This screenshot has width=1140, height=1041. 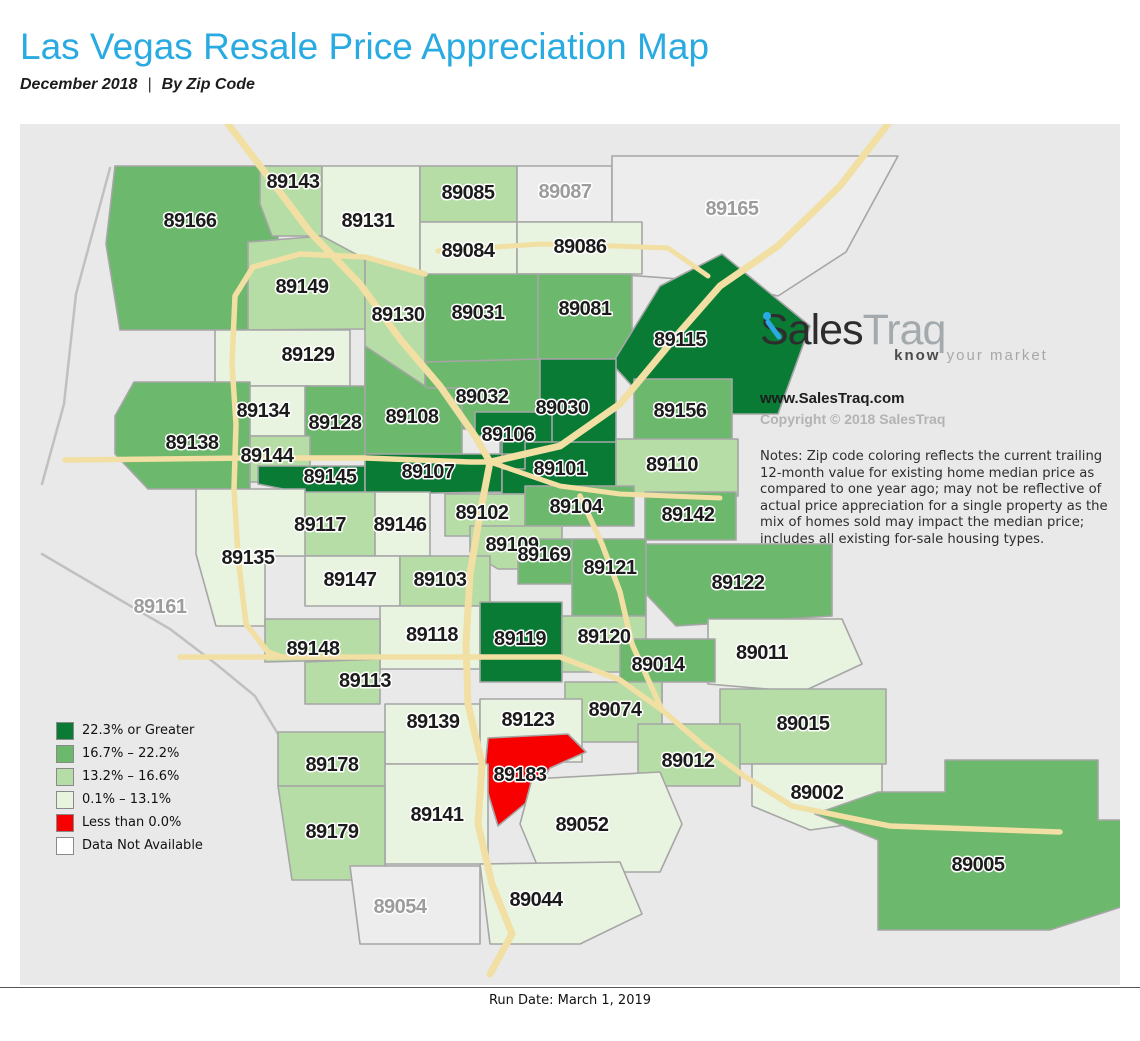 What do you see at coordinates (605, 480) in the screenshot?
I see `road-east-connector` at bounding box center [605, 480].